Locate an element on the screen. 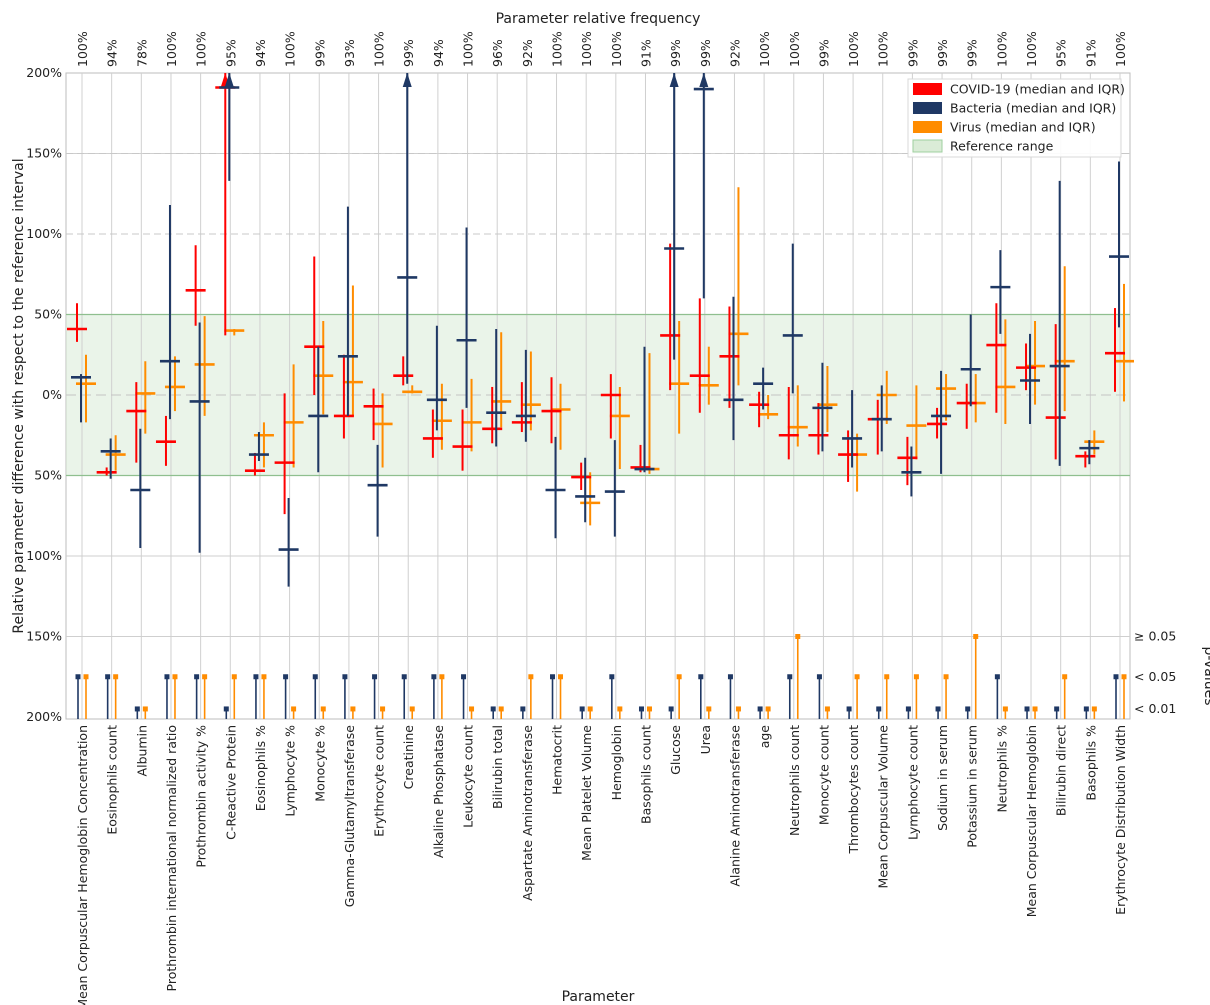 This screenshot has height=1005, width=1210. x-tick-label: Thrombocytes count is located at coordinates (853, 790).